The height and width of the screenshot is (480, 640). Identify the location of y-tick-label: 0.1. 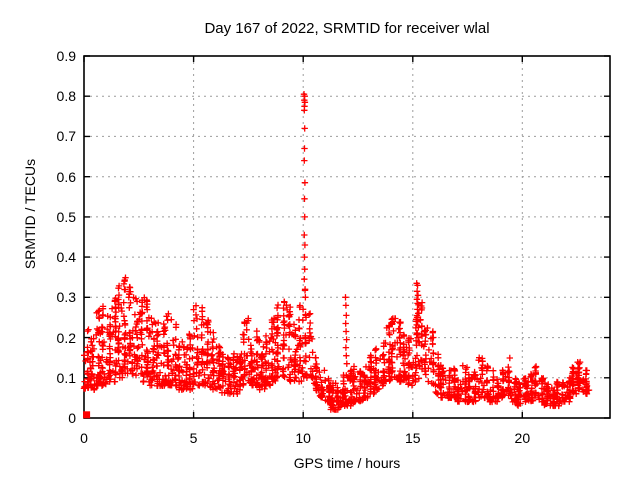
(66, 377).